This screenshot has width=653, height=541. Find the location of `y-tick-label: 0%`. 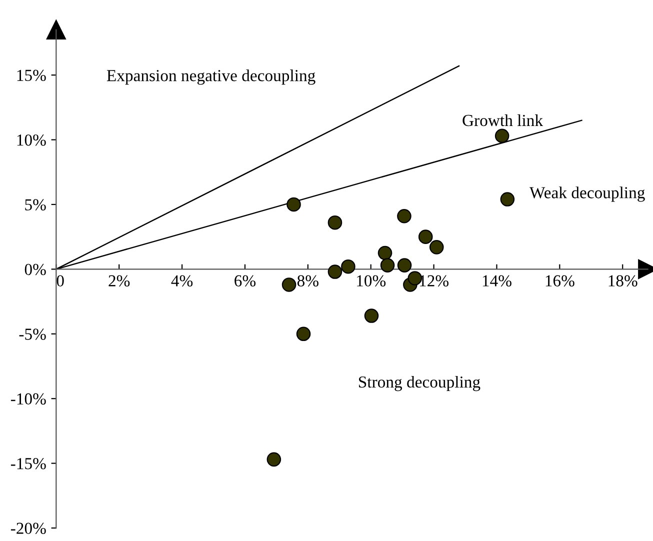

y-tick-label: 0% is located at coordinates (35, 270).